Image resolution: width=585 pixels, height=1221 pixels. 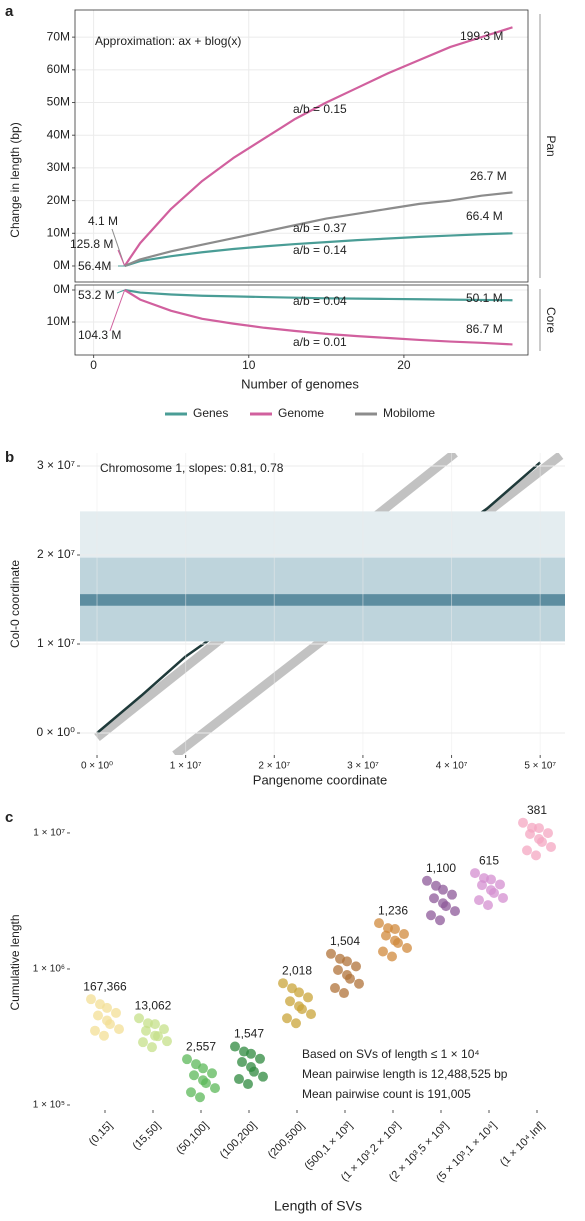 What do you see at coordinates (58, 102) in the screenshot?
I see `y-tick-label: 50M` at bounding box center [58, 102].